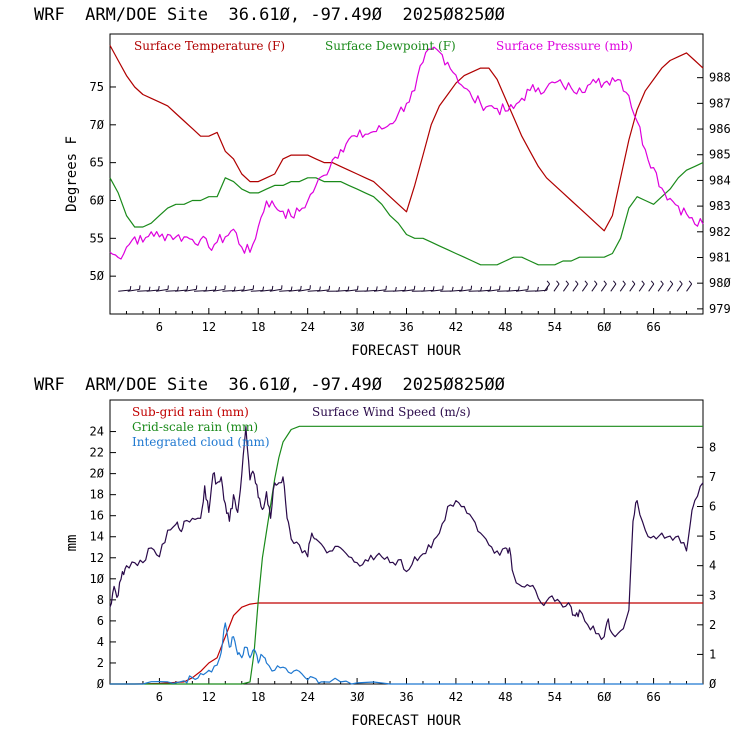  Describe the element at coordinates (100, 642) in the screenshot. I see `y-tick-label: 4` at that location.